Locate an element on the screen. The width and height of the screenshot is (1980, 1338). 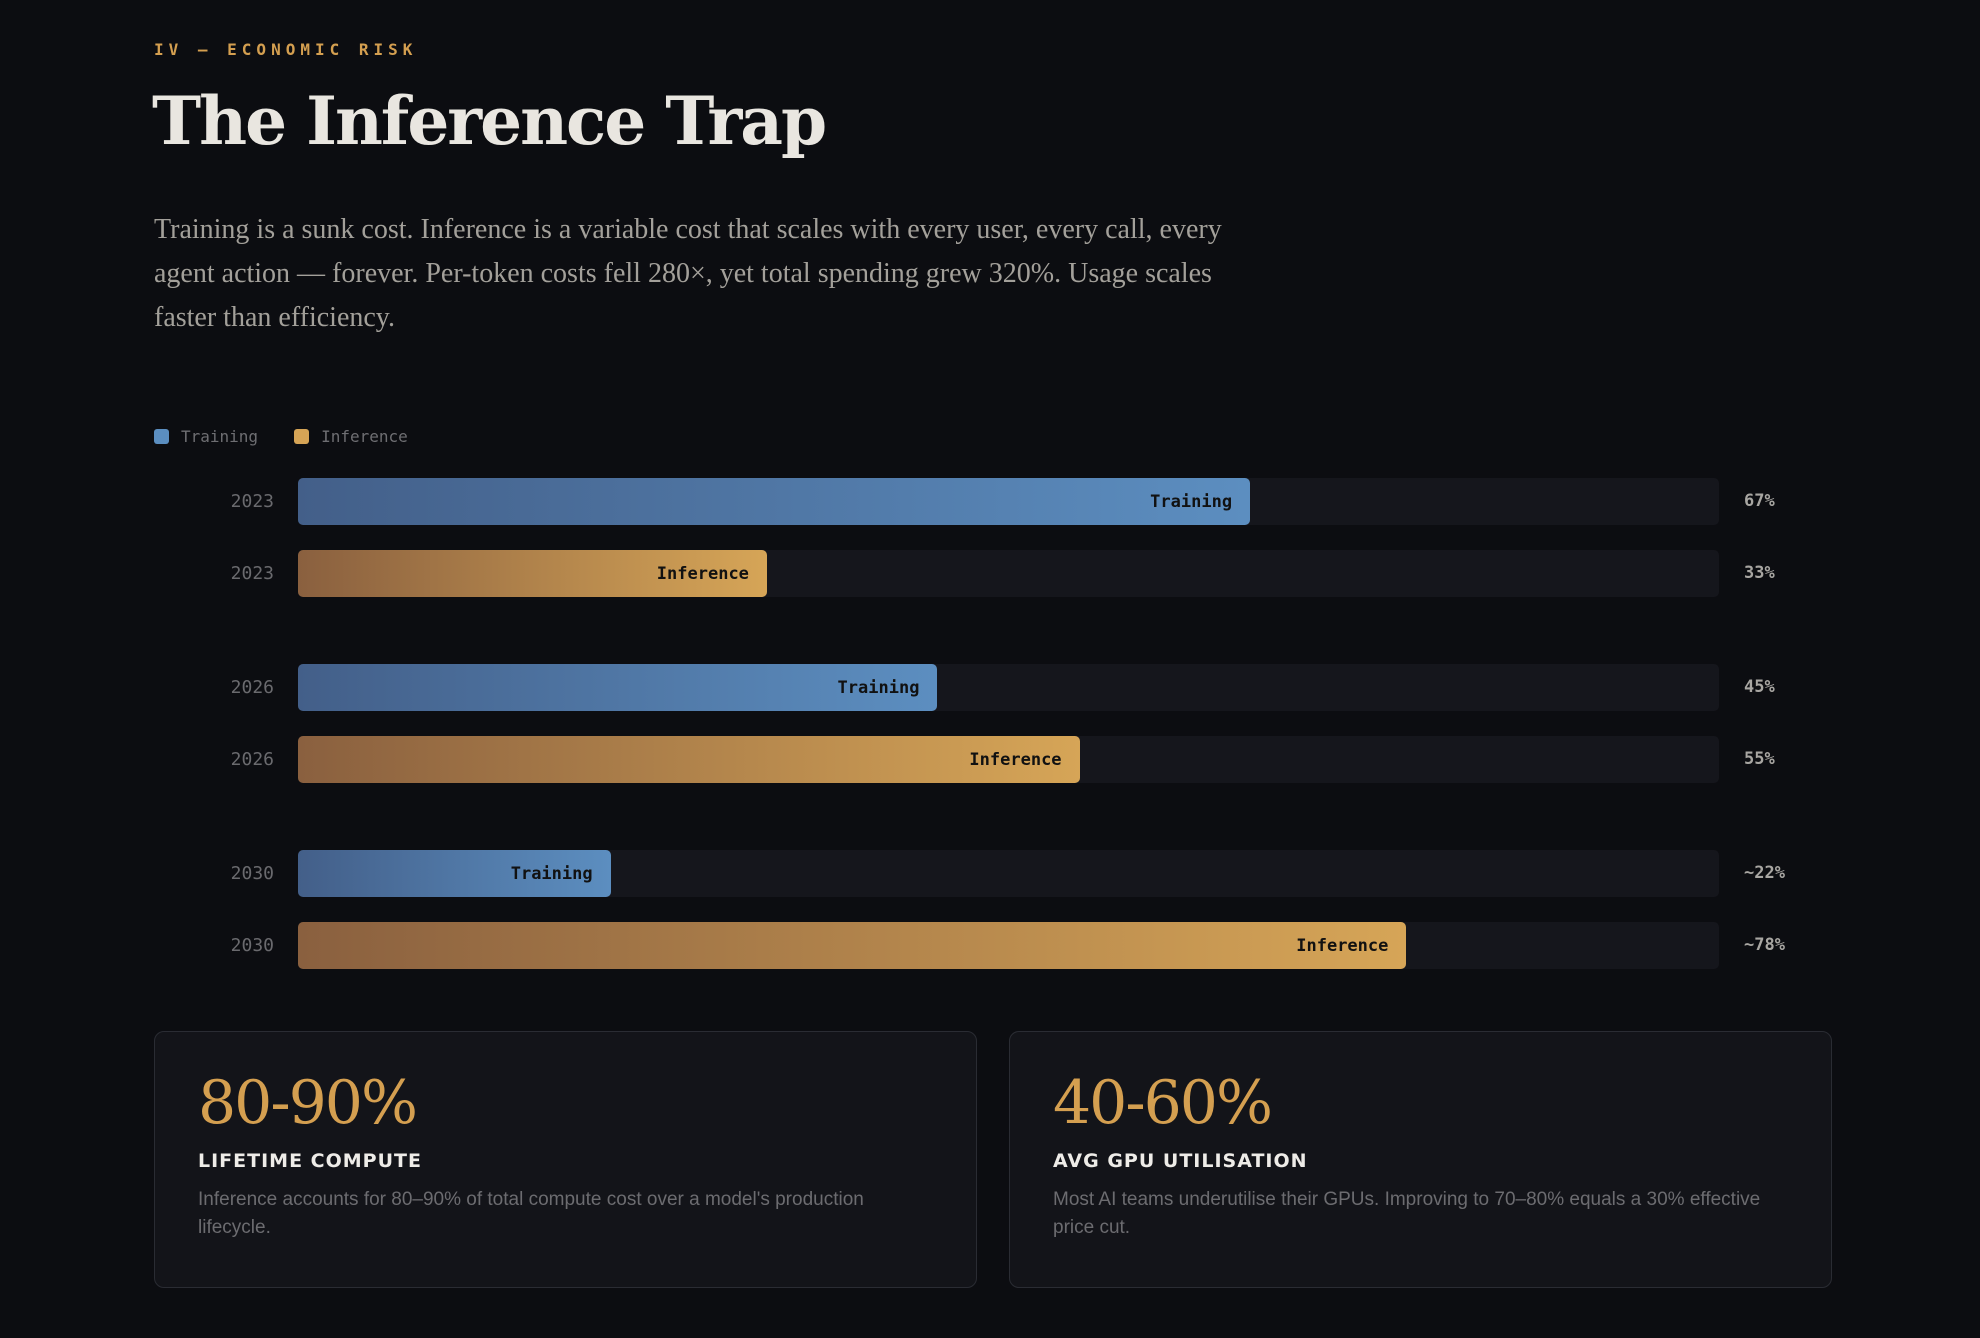
value-label: 55% is located at coordinates (1759, 759).